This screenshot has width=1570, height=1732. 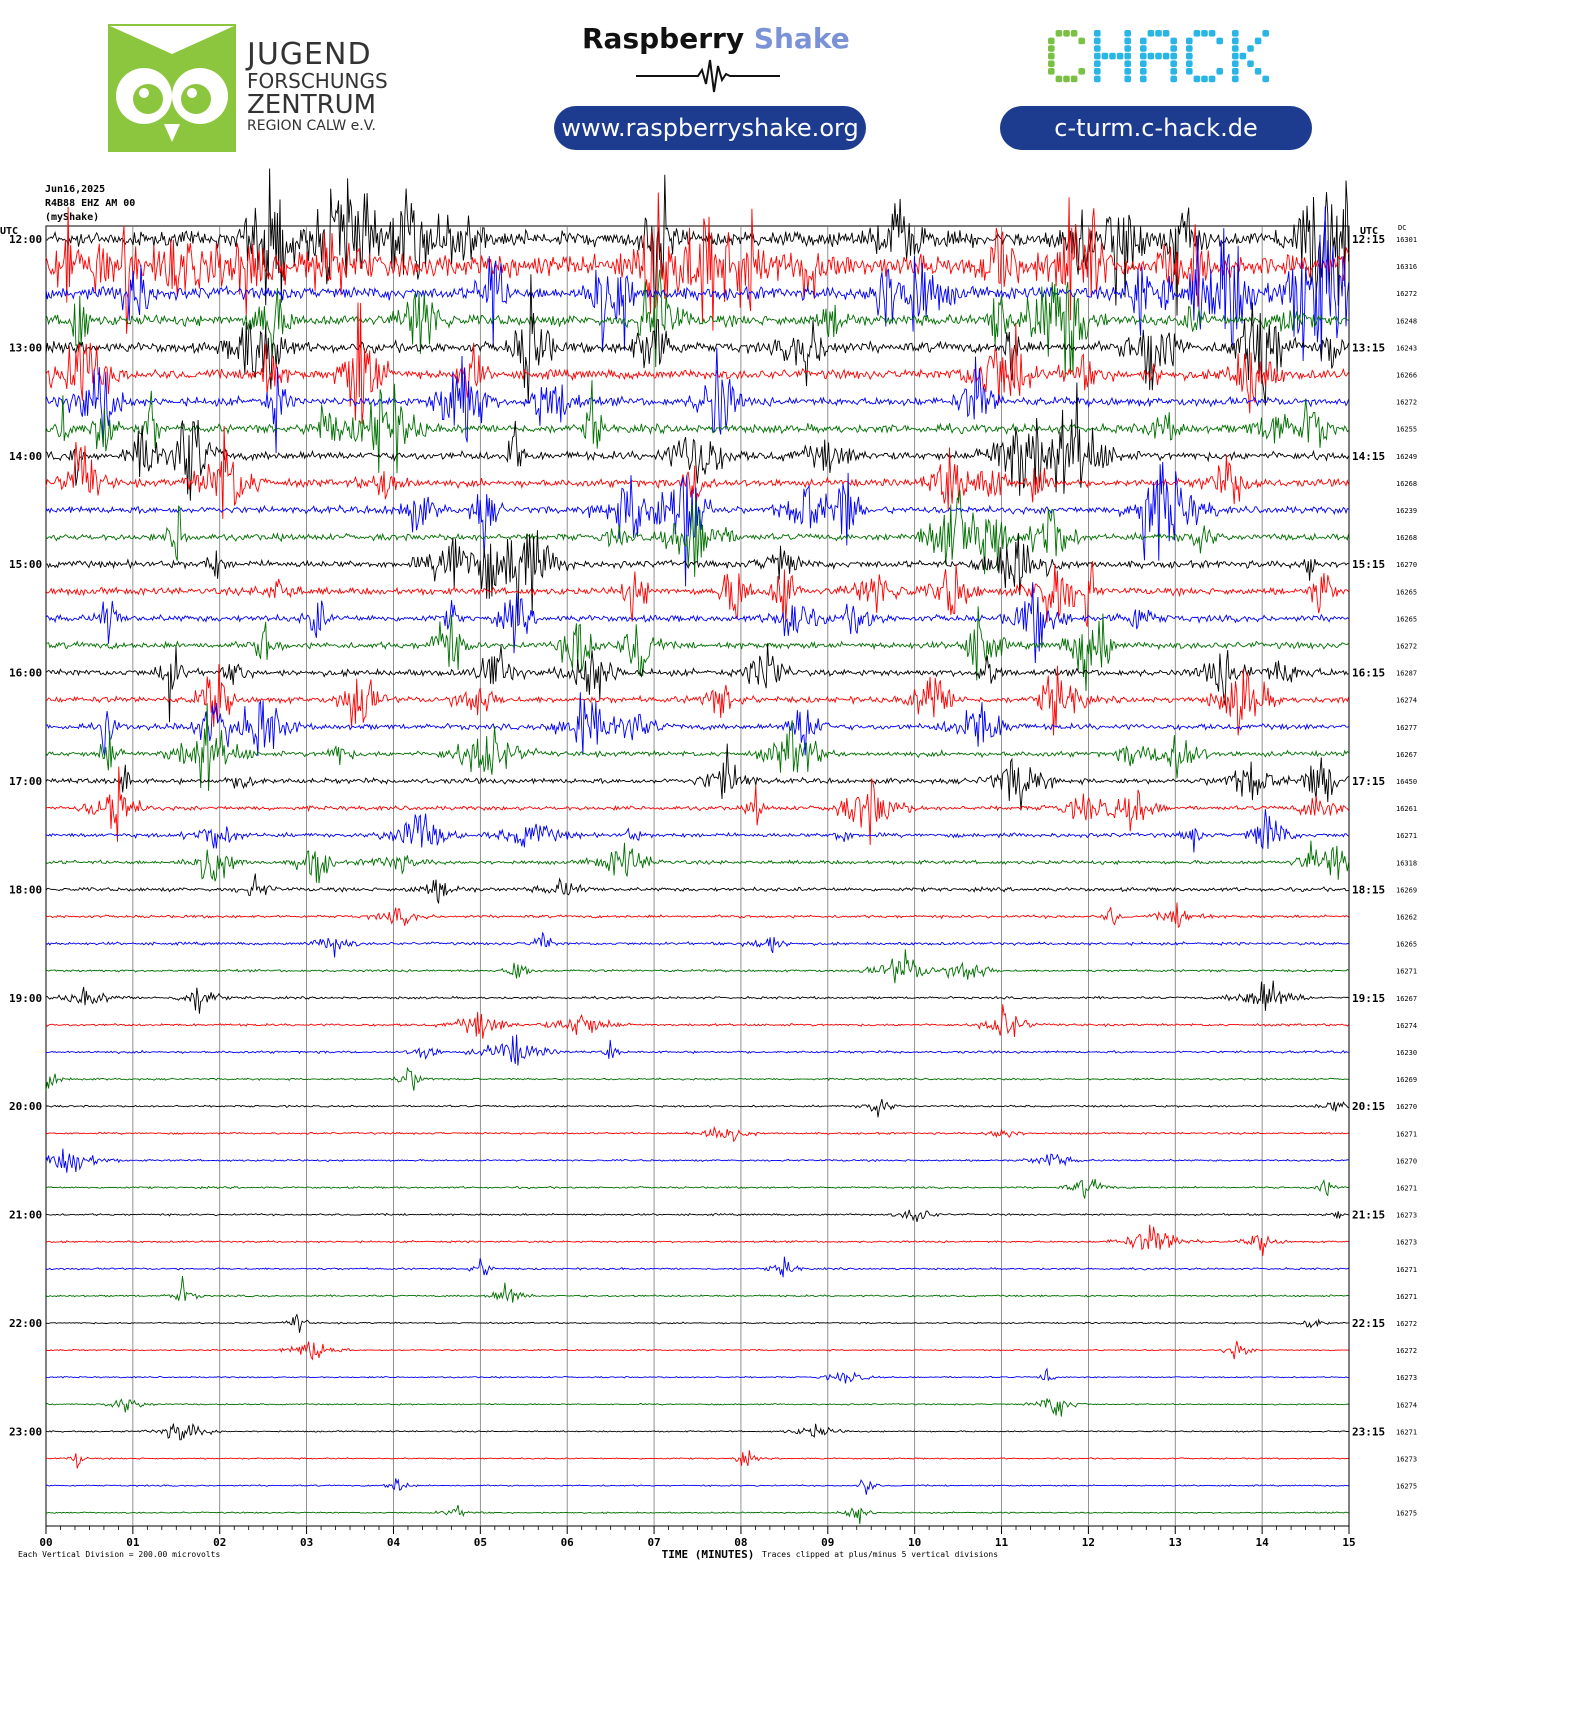 What do you see at coordinates (914, 1542) in the screenshot?
I see `x-tick-label: 10` at bounding box center [914, 1542].